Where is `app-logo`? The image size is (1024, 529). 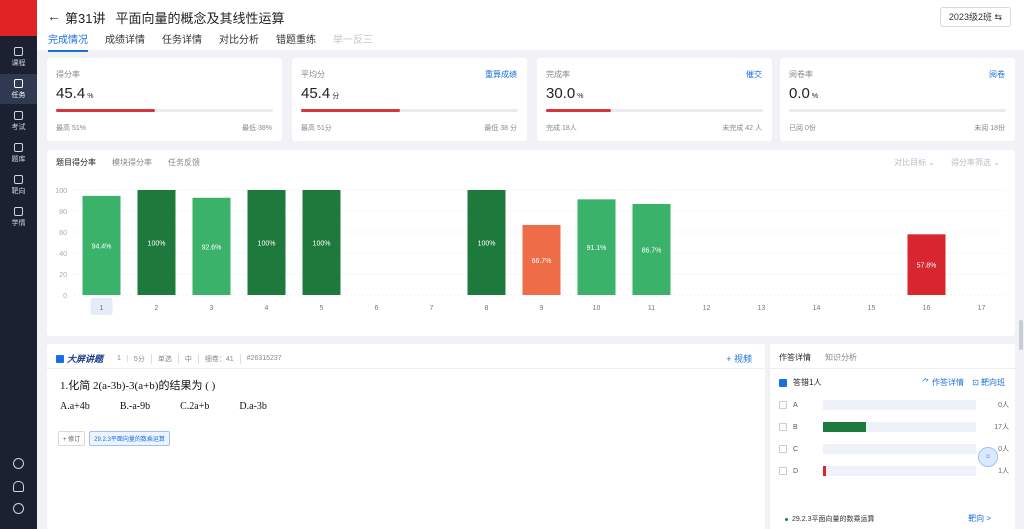
app-logo is located at coordinates (18, 18).